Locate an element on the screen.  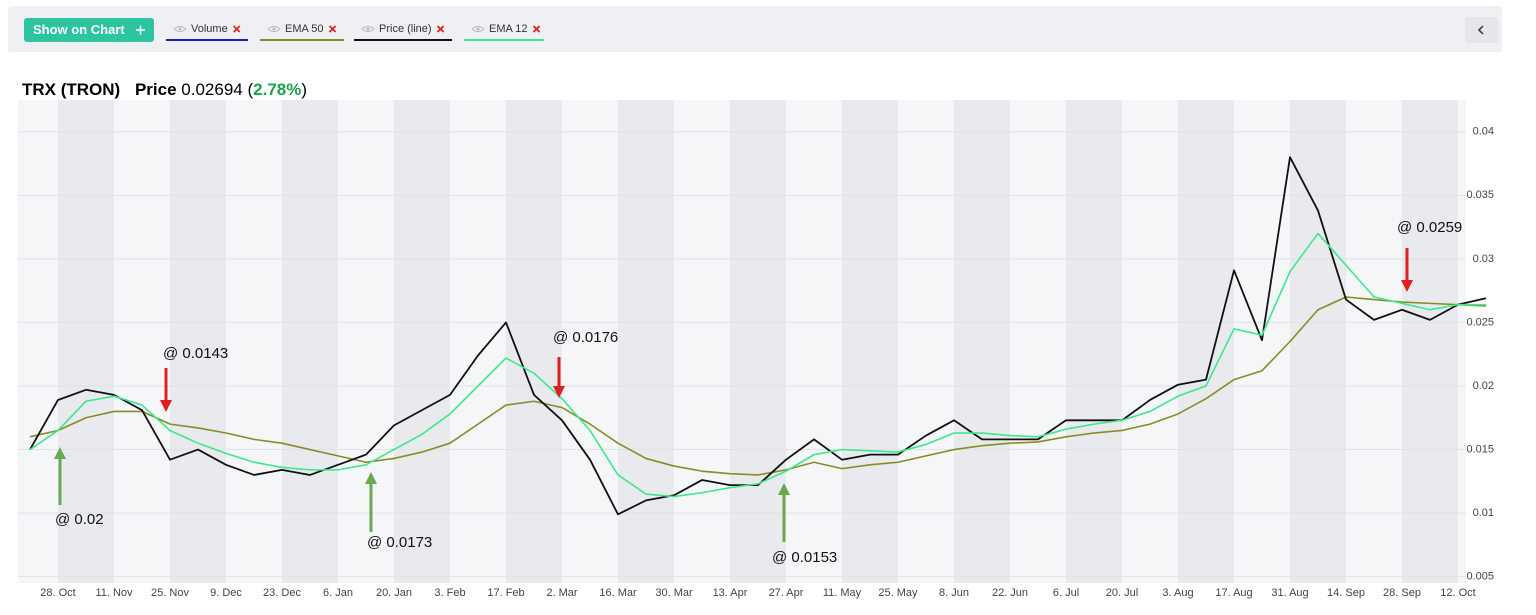
annotation-label: @ 0.0176 is located at coordinates (585, 337).